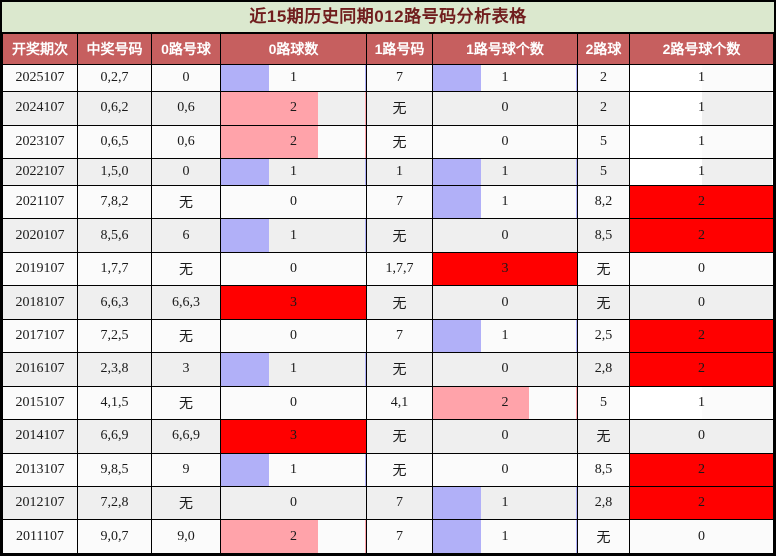 This screenshot has height=556, width=776. I want to click on cell-value: 7,8,2, so click(114, 202).